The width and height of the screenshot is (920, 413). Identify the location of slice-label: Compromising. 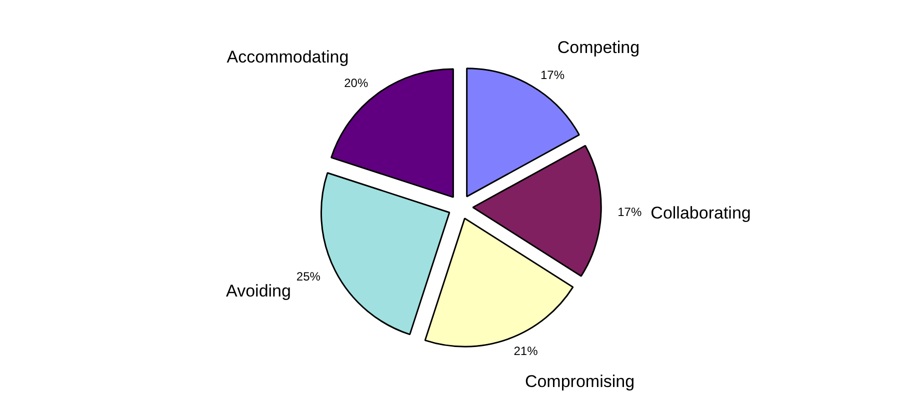
(579, 381).